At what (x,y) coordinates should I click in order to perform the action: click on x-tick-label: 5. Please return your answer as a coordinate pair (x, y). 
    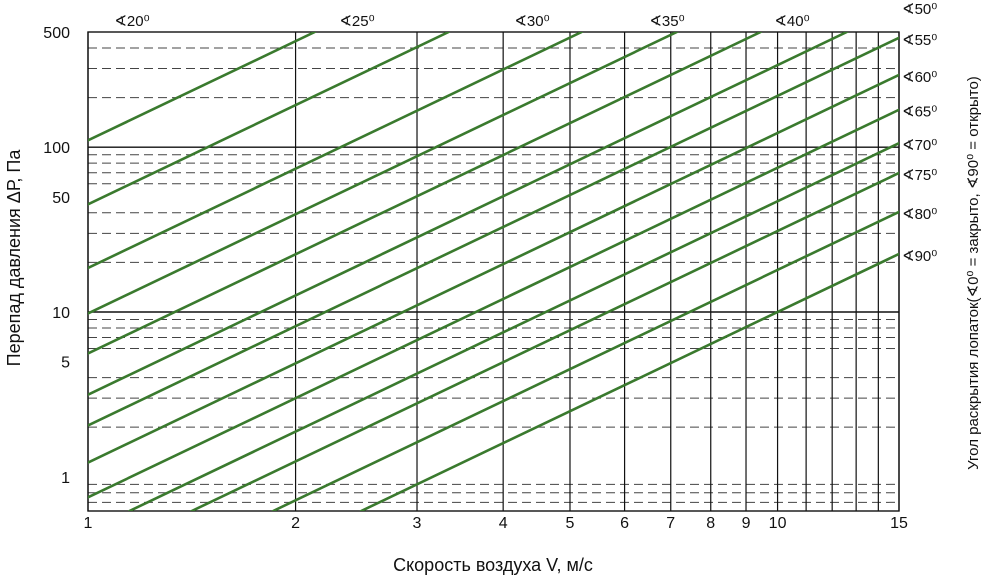
    Looking at the image, I should click on (570, 523).